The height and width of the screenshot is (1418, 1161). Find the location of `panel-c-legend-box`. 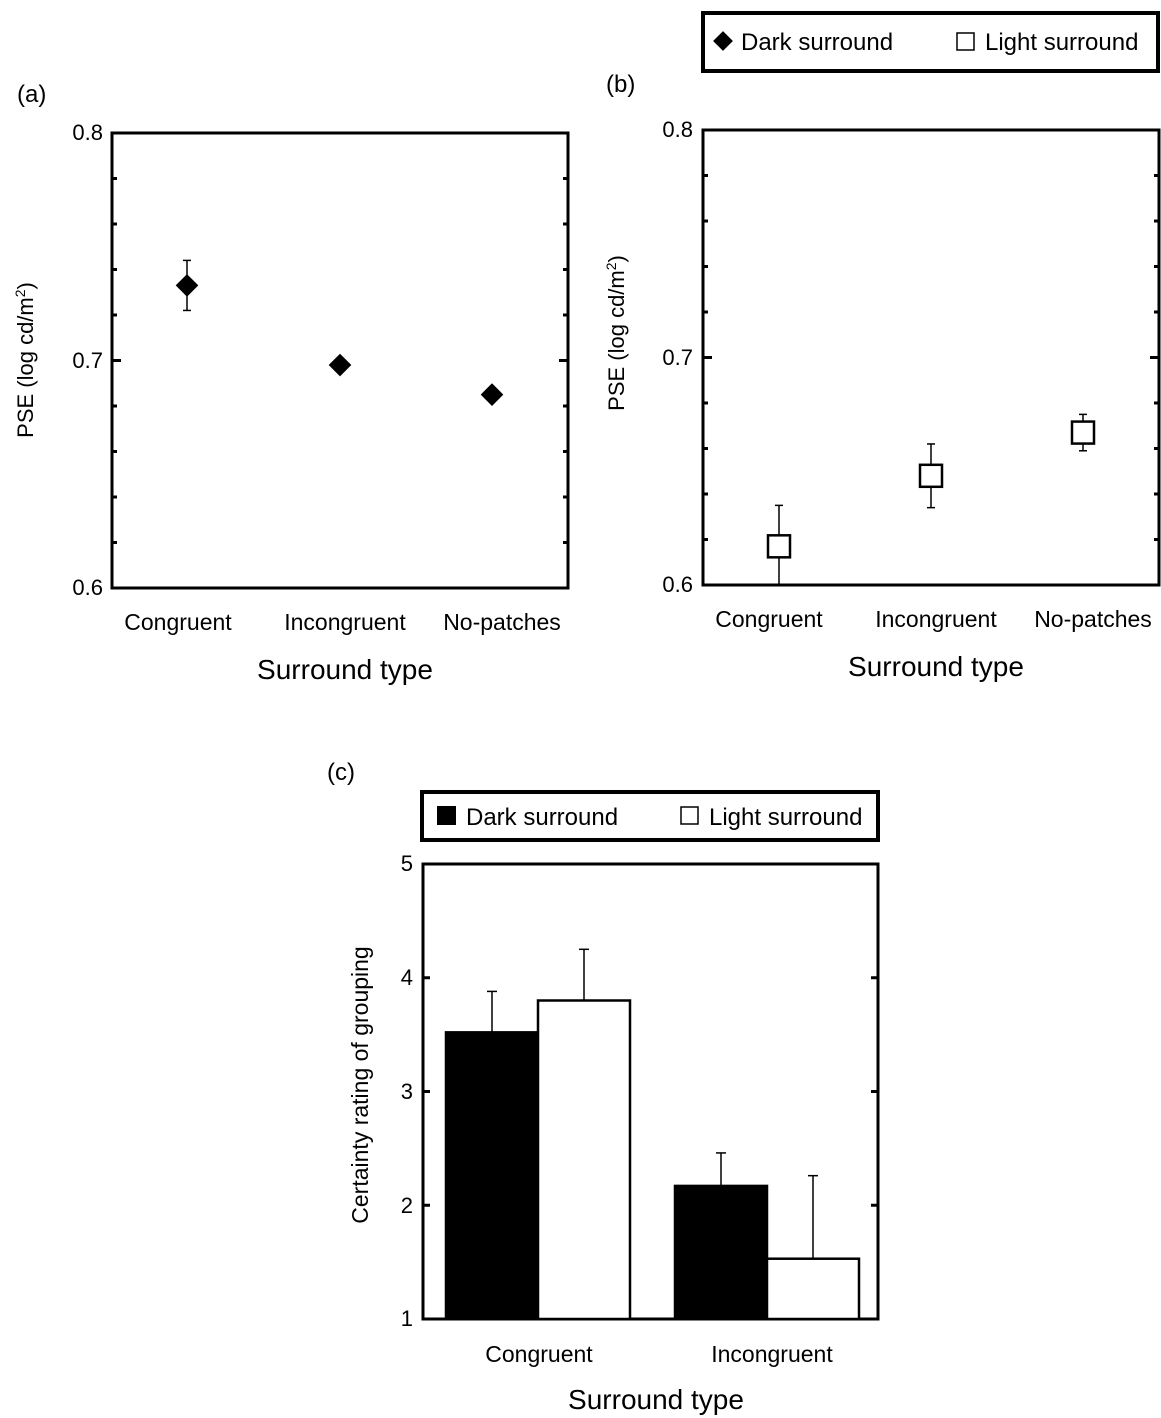

panel-c-legend-box is located at coordinates (650, 816).